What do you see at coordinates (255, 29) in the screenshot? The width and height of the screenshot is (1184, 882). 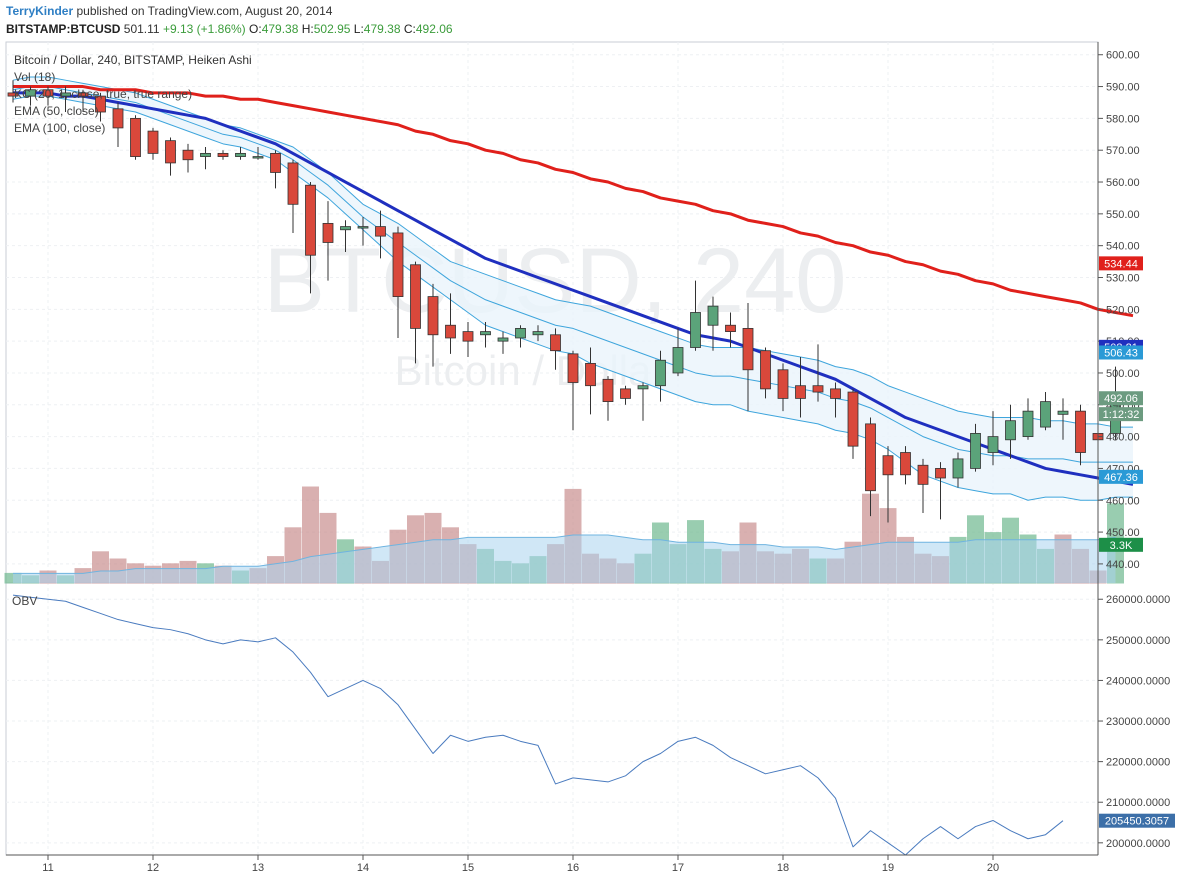 I see `open-label: O:` at bounding box center [255, 29].